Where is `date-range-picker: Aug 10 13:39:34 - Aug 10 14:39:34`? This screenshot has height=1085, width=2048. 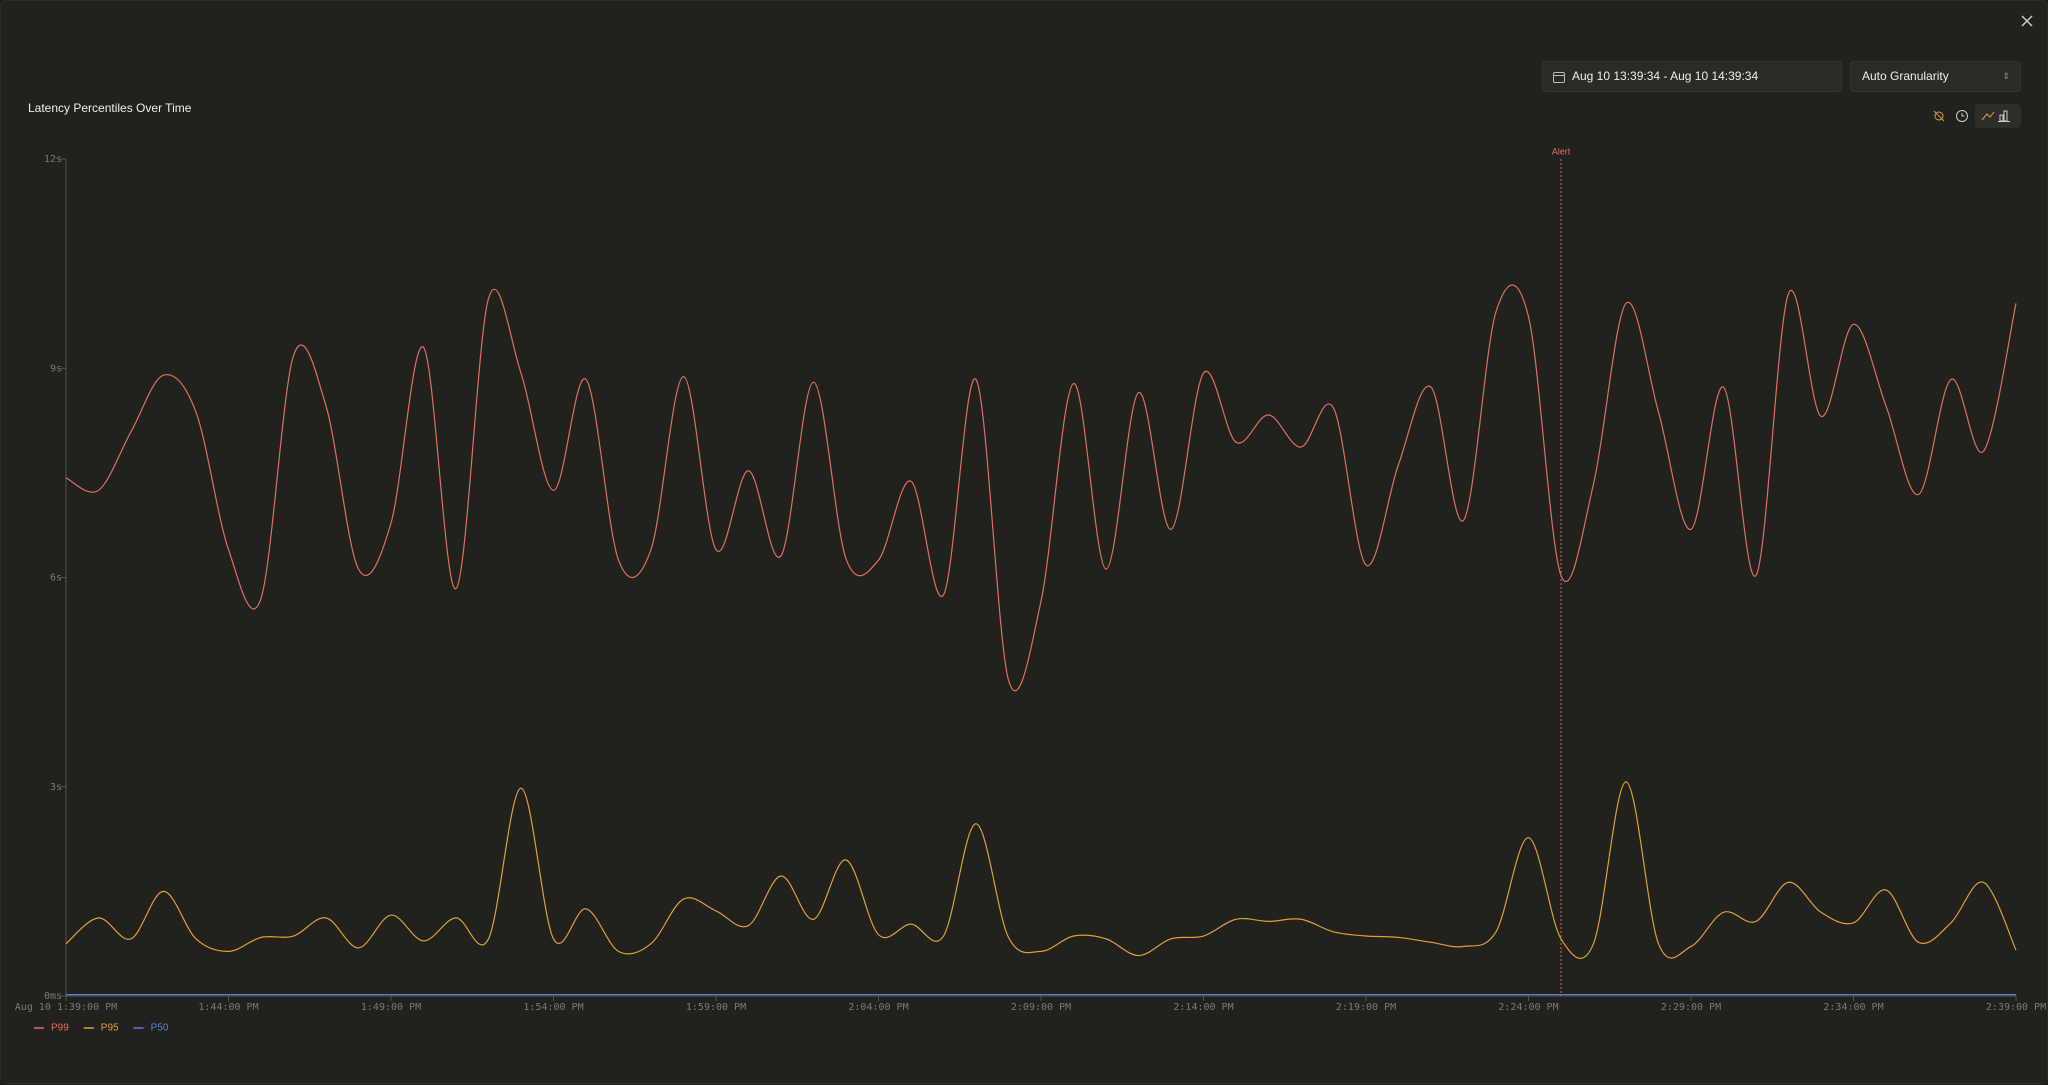 date-range-picker: Aug 10 13:39:34 - Aug 10 14:39:34 is located at coordinates (1692, 76).